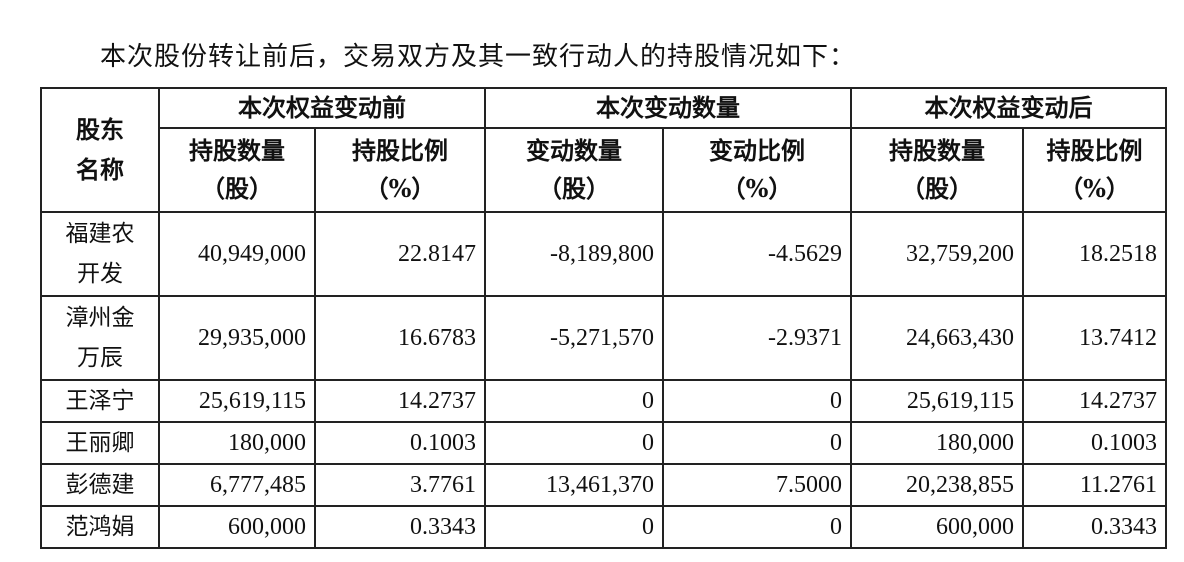  What do you see at coordinates (757, 254) in the screenshot?
I see `table-cell: -4.5629` at bounding box center [757, 254].